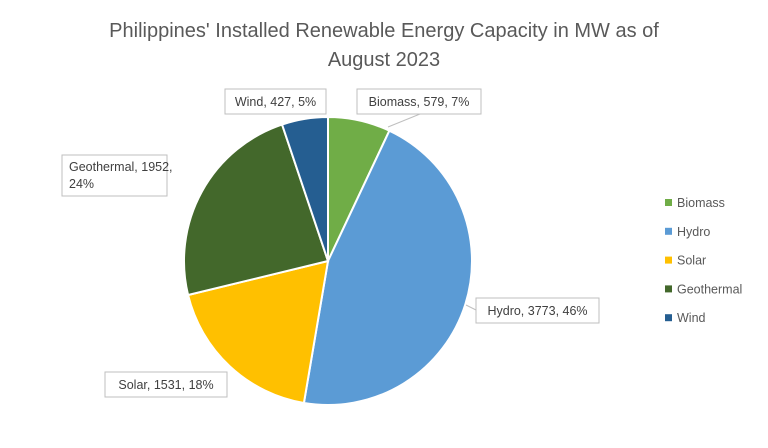 The width and height of the screenshot is (768, 448). What do you see at coordinates (691, 261) in the screenshot?
I see `legend-label-solar: Solar` at bounding box center [691, 261].